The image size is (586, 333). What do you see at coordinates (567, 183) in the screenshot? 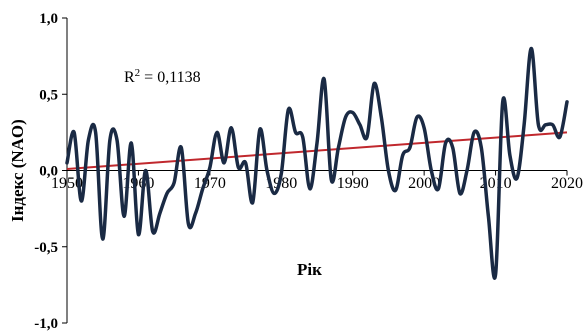
I see `x-tick-label: 2020` at bounding box center [567, 183].